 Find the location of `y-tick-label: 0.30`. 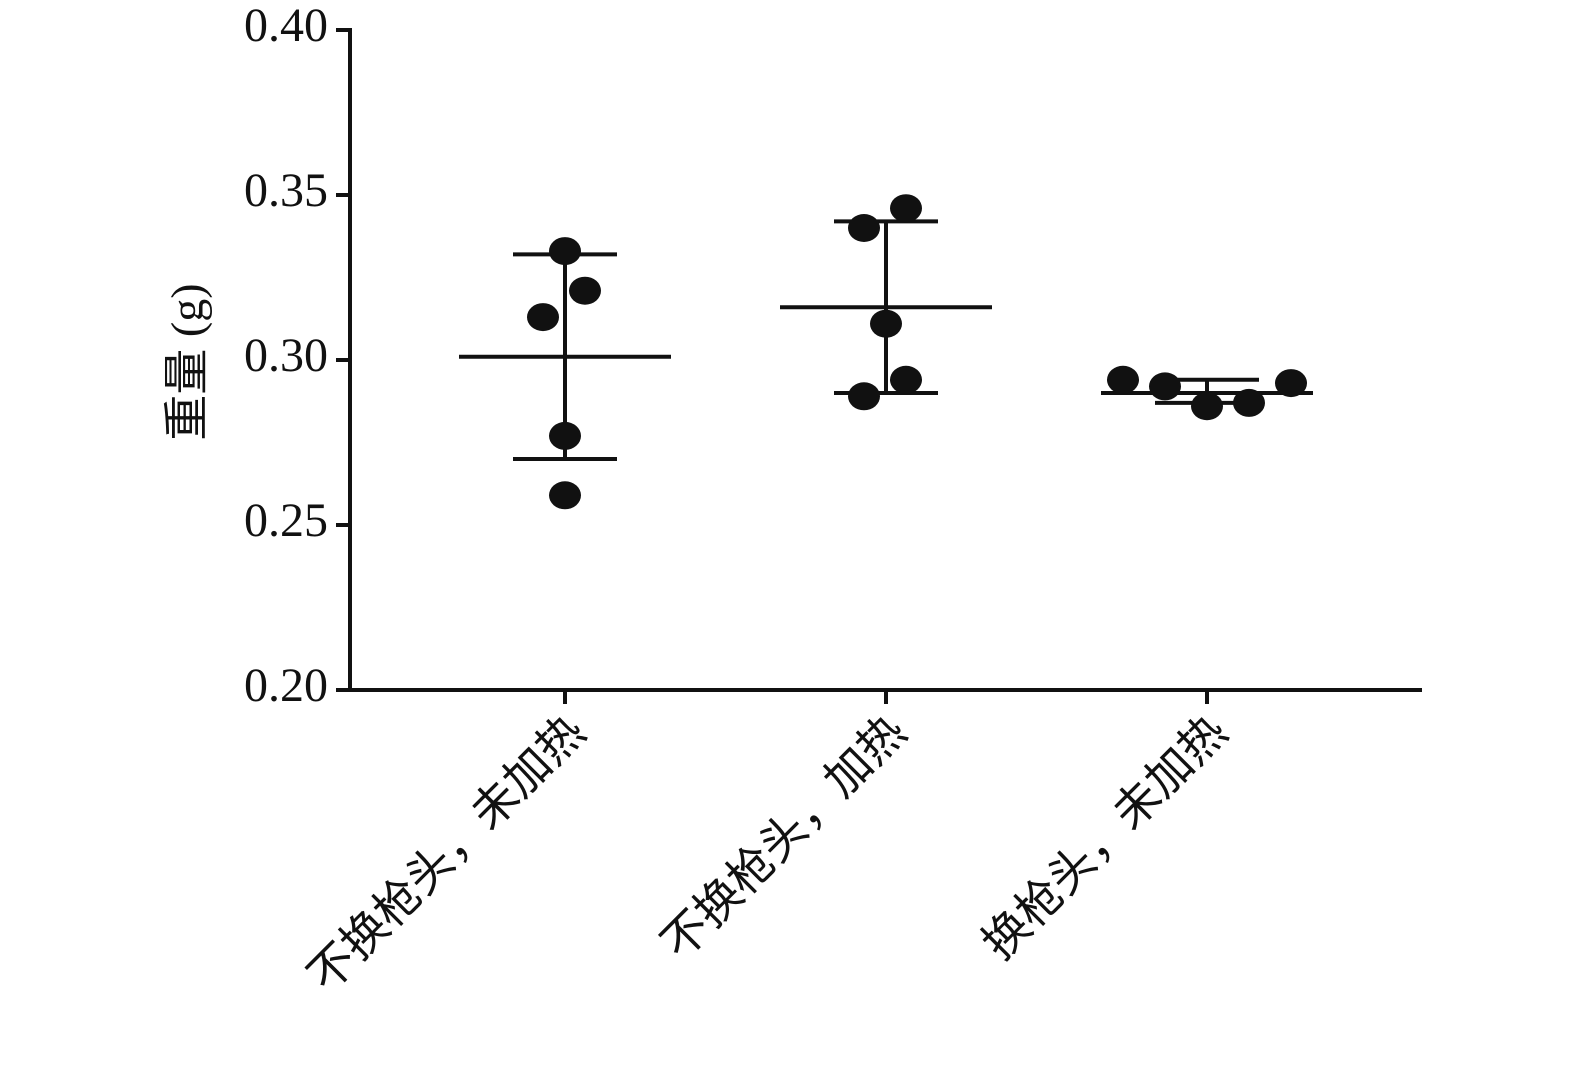

y-tick-label: 0.30 is located at coordinates (286, 355).